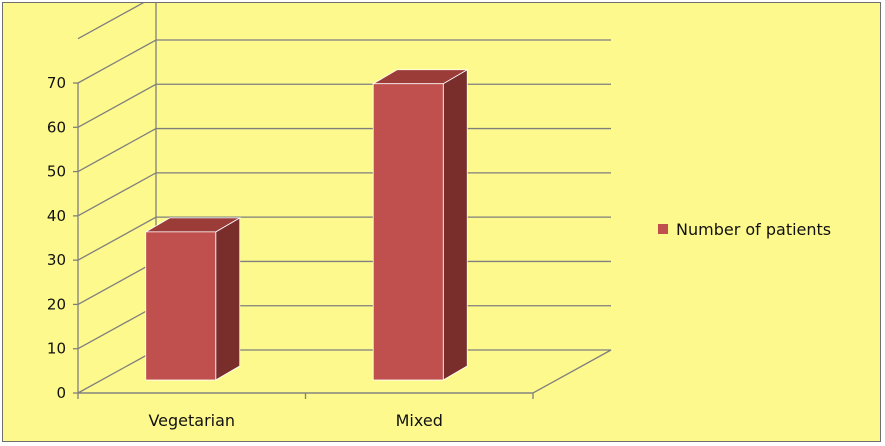 This screenshot has width=885, height=446. Describe the element at coordinates (56, 216) in the screenshot. I see `y-tick-label: 40` at that location.